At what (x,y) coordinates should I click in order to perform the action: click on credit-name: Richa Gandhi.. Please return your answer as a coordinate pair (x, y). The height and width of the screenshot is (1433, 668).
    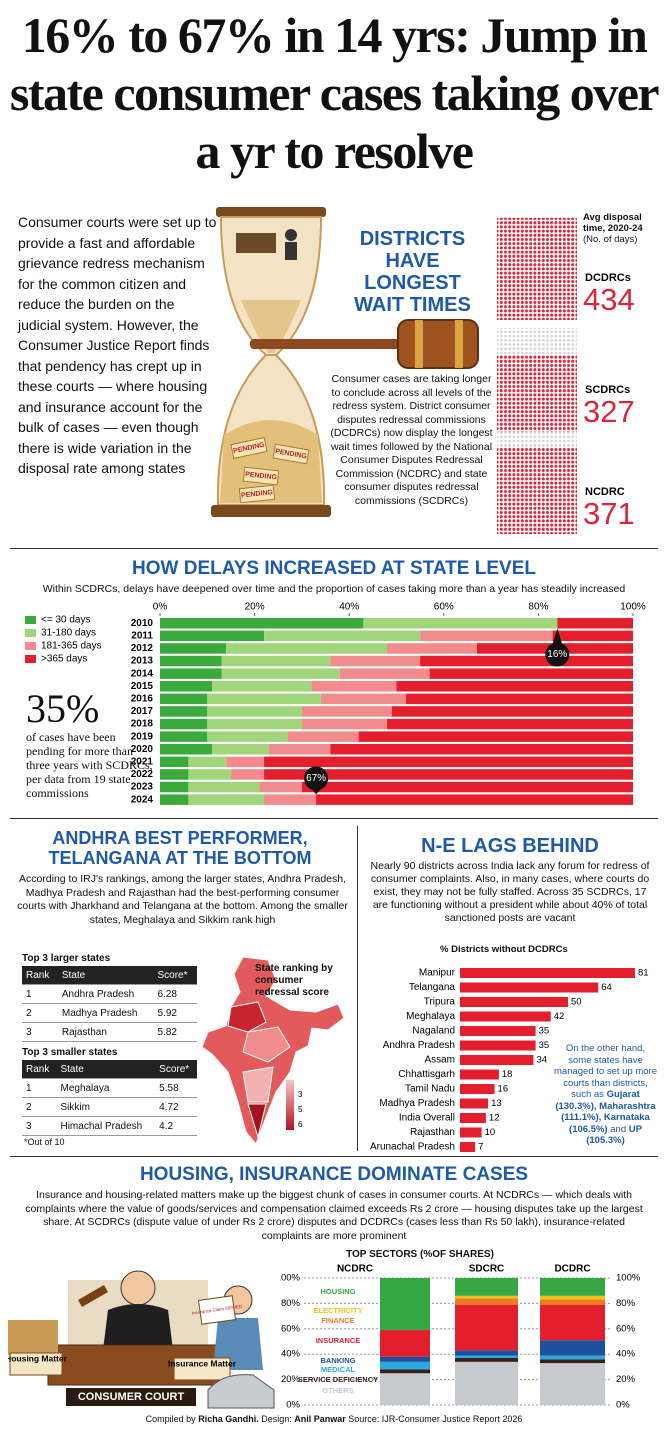
    Looking at the image, I should click on (228, 1419).